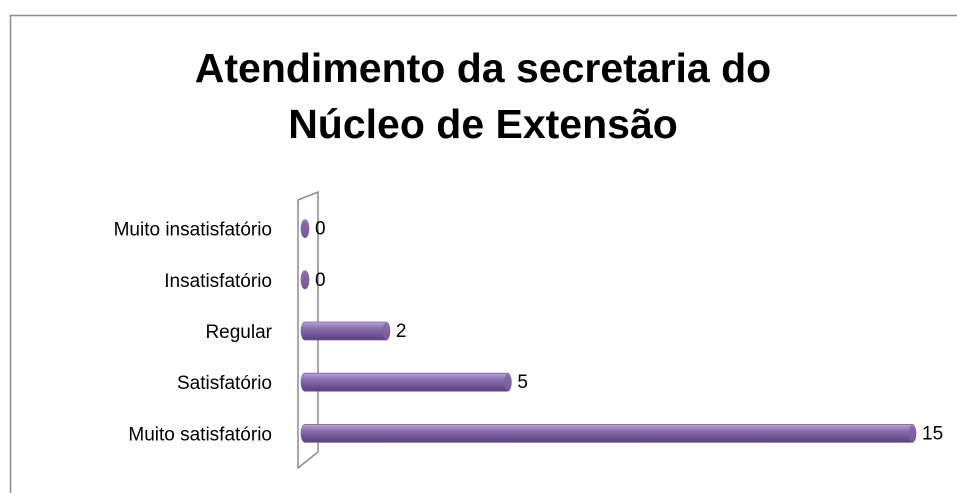 This screenshot has width=957, height=493. I want to click on y-tick-label: Insatisfatório, so click(218, 281).